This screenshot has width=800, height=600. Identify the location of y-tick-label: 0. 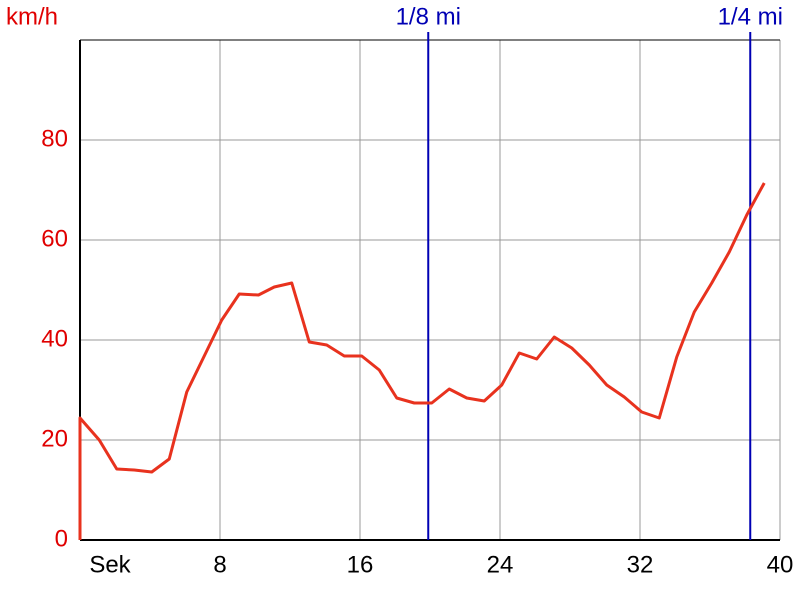
(61, 538).